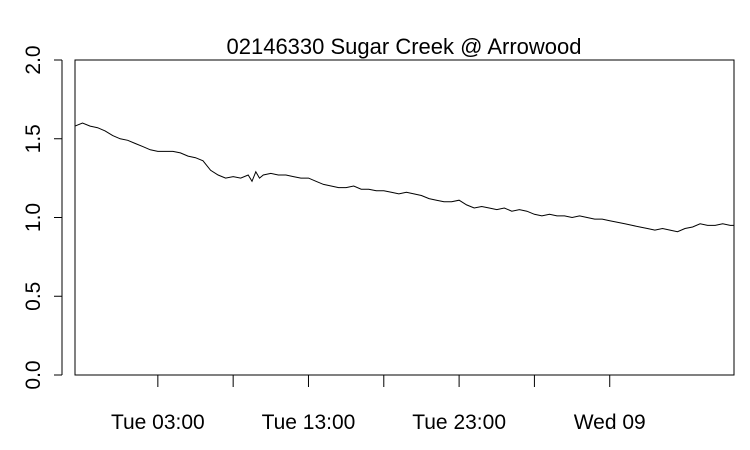 This screenshot has height=450, width=750. Describe the element at coordinates (33, 296) in the screenshot. I see `y-tick-label: 0.5` at that location.